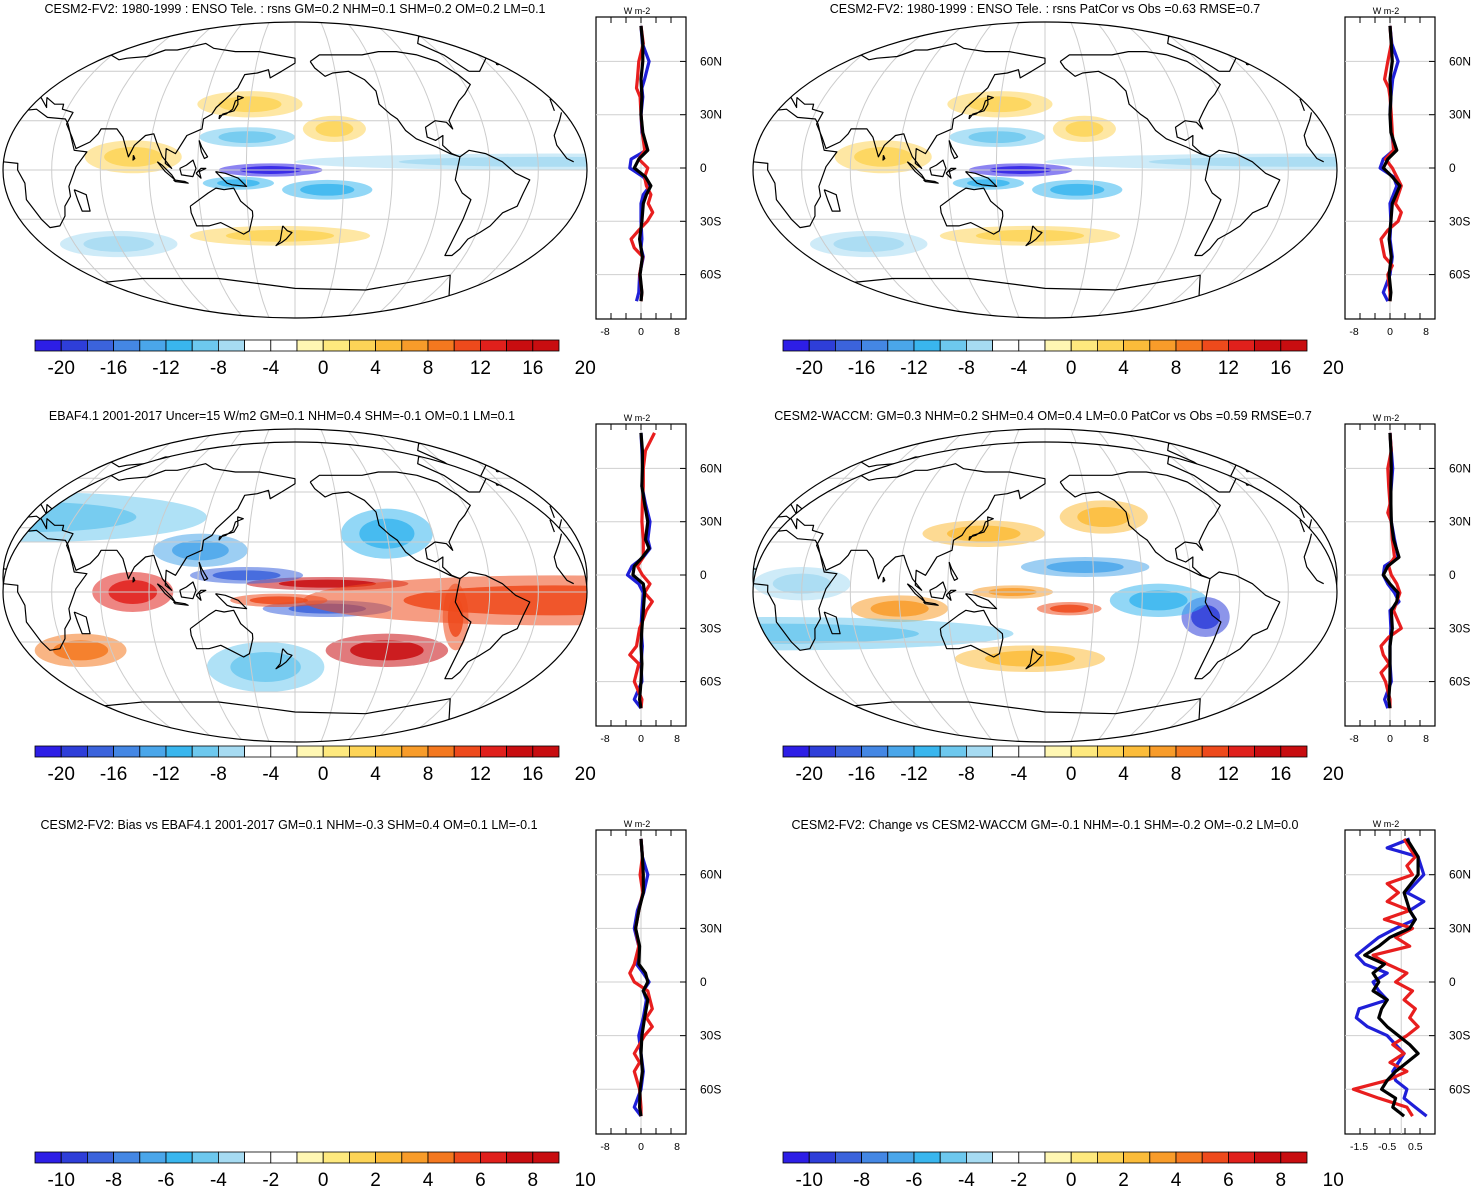 This screenshot has height=1187, width=1483. I want to click on colorbar-tick-label: -16, so click(113, 368).